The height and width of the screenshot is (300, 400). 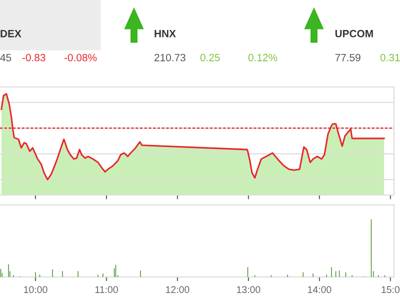 What do you see at coordinates (354, 34) in the screenshot?
I see `text: UPCOM` at bounding box center [354, 34].